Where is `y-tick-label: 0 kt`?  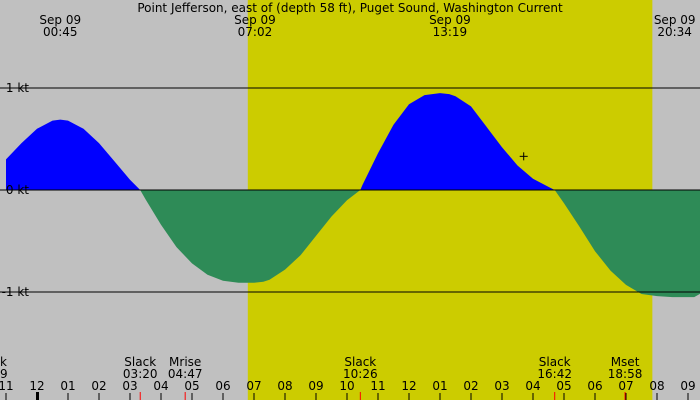 y-tick-label: 0 kt is located at coordinates (17, 190).